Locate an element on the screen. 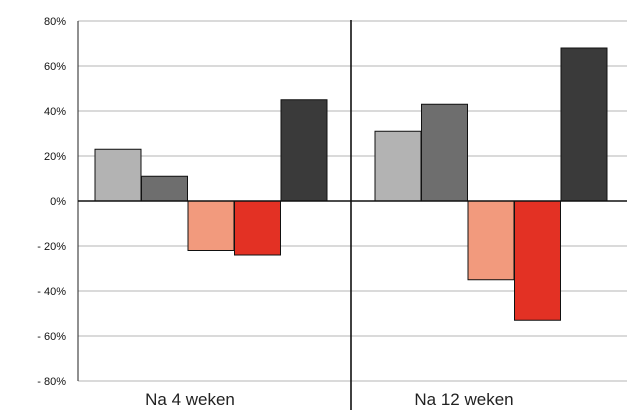 This screenshot has width=630, height=412. y-tick-label: - 60% is located at coordinates (51, 337).